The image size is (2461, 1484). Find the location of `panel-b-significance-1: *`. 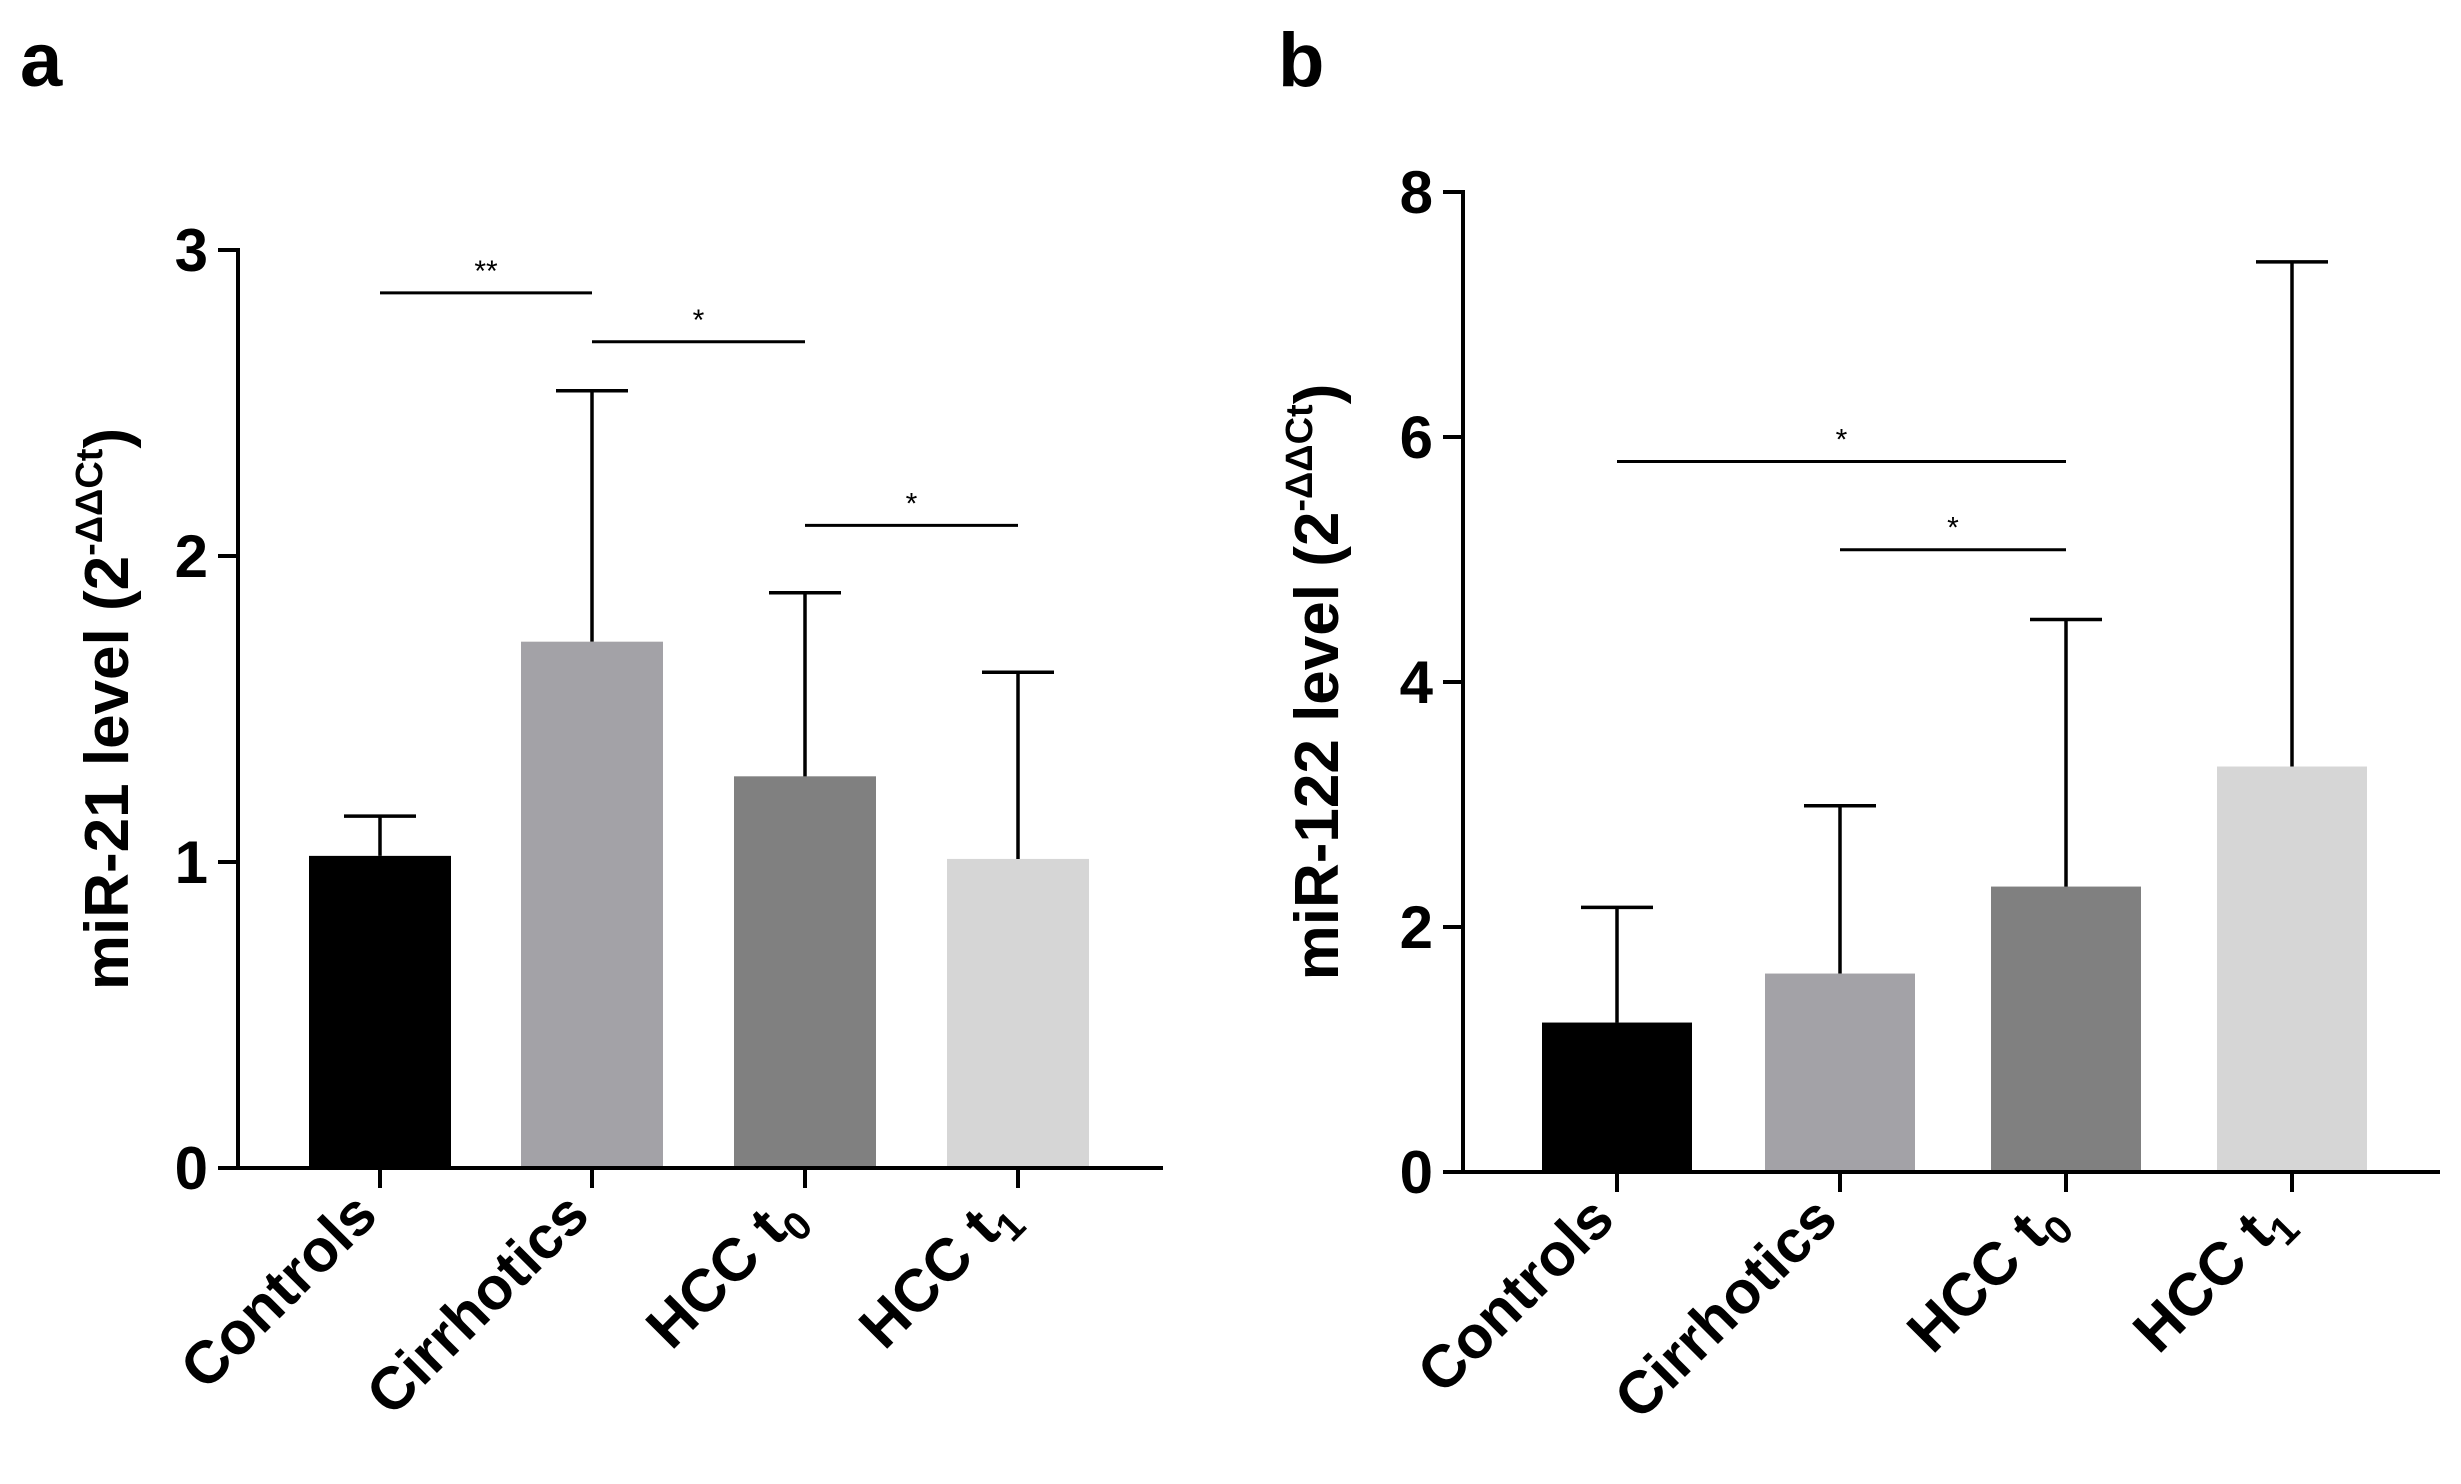

panel-b-significance-1: * is located at coordinates (1841, 443).